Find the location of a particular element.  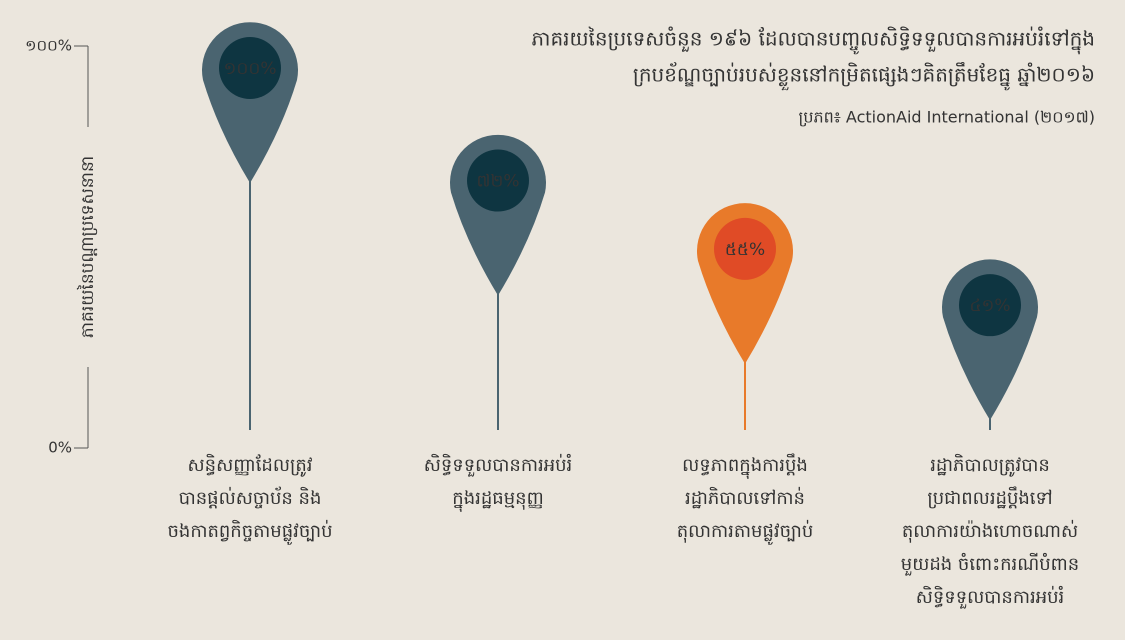

category-label: បានផ្ដល់សច្ចាប័ន និង is located at coordinates (250, 497).